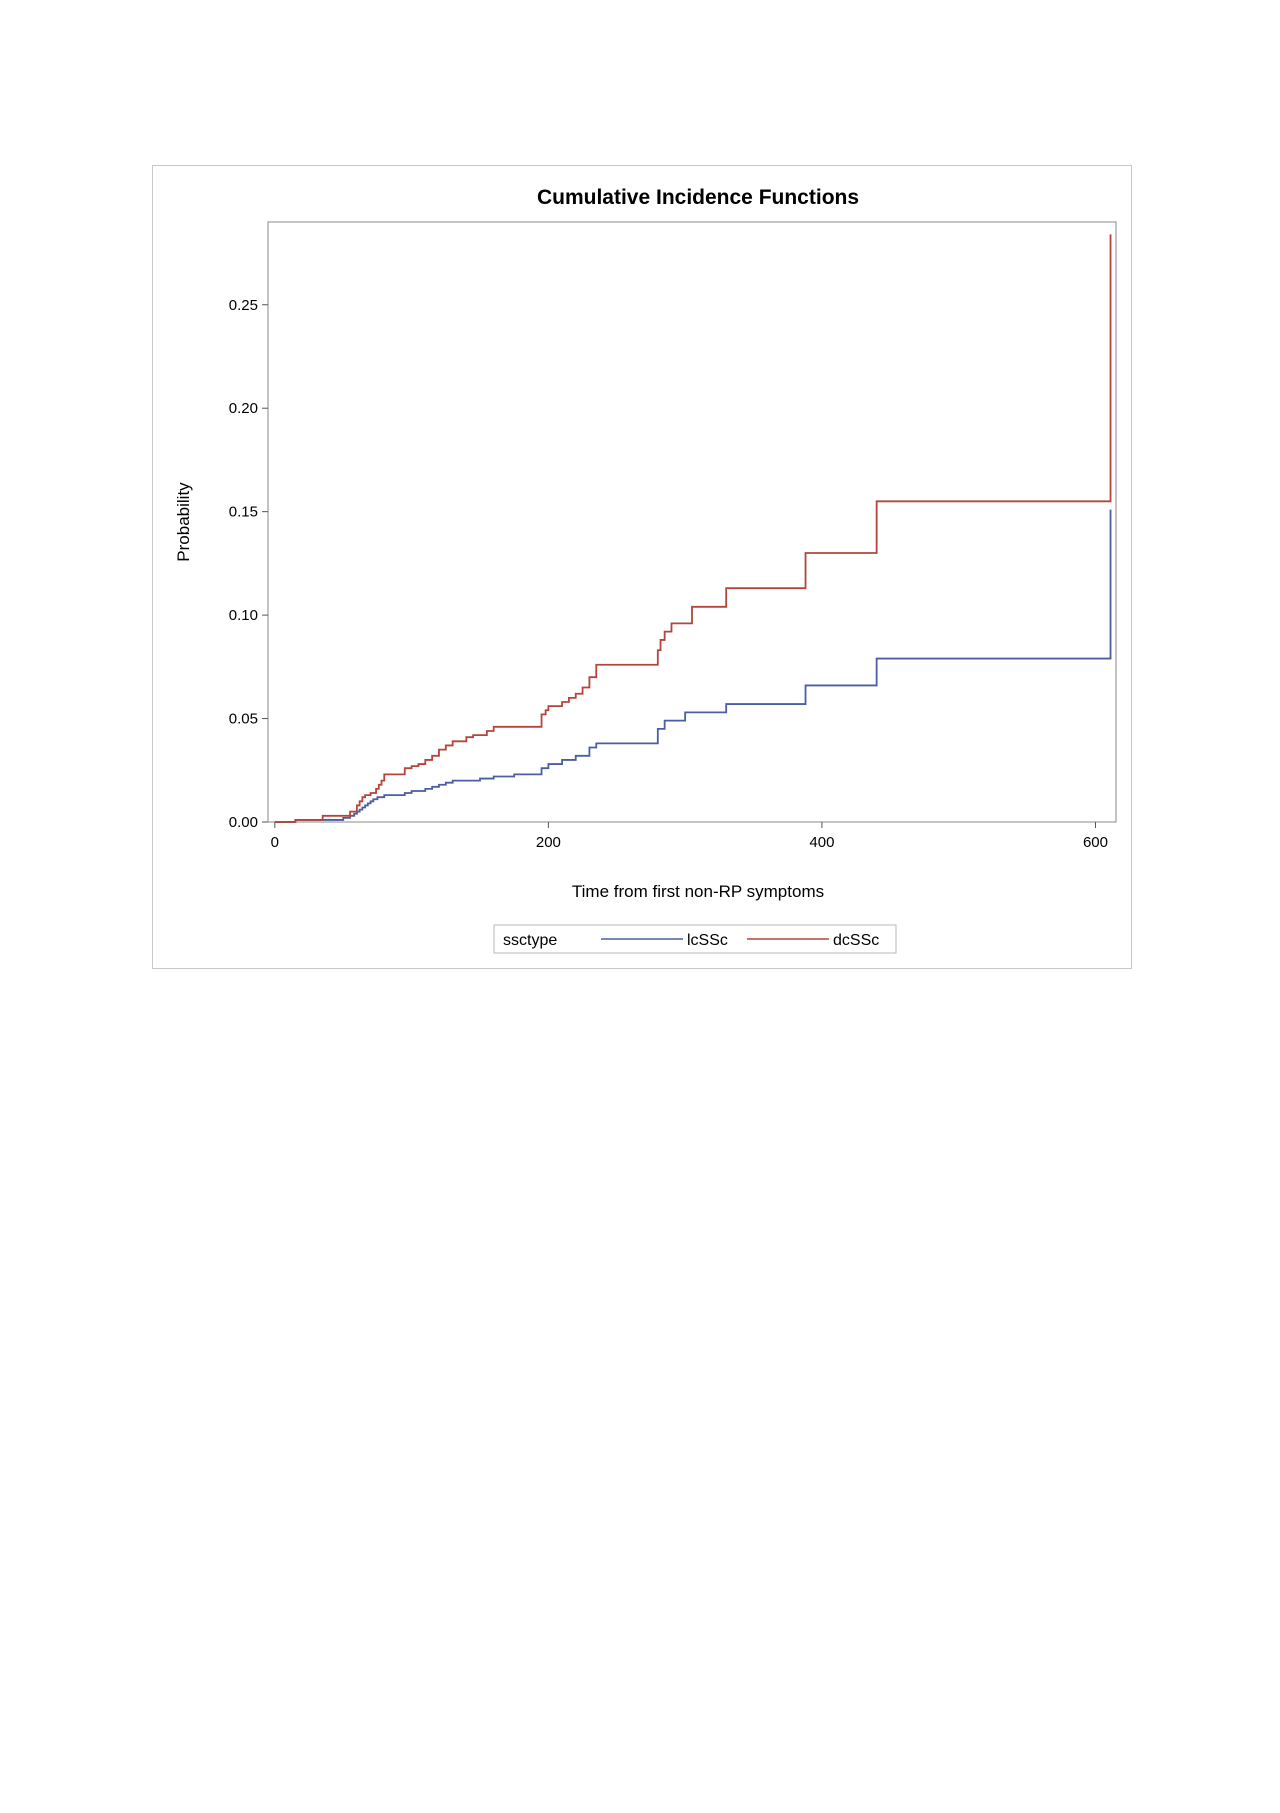 This screenshot has width=1280, height=1813. Describe the element at coordinates (698, 891) in the screenshot. I see `x-axis-label: Time from first non-RP symptoms` at that location.